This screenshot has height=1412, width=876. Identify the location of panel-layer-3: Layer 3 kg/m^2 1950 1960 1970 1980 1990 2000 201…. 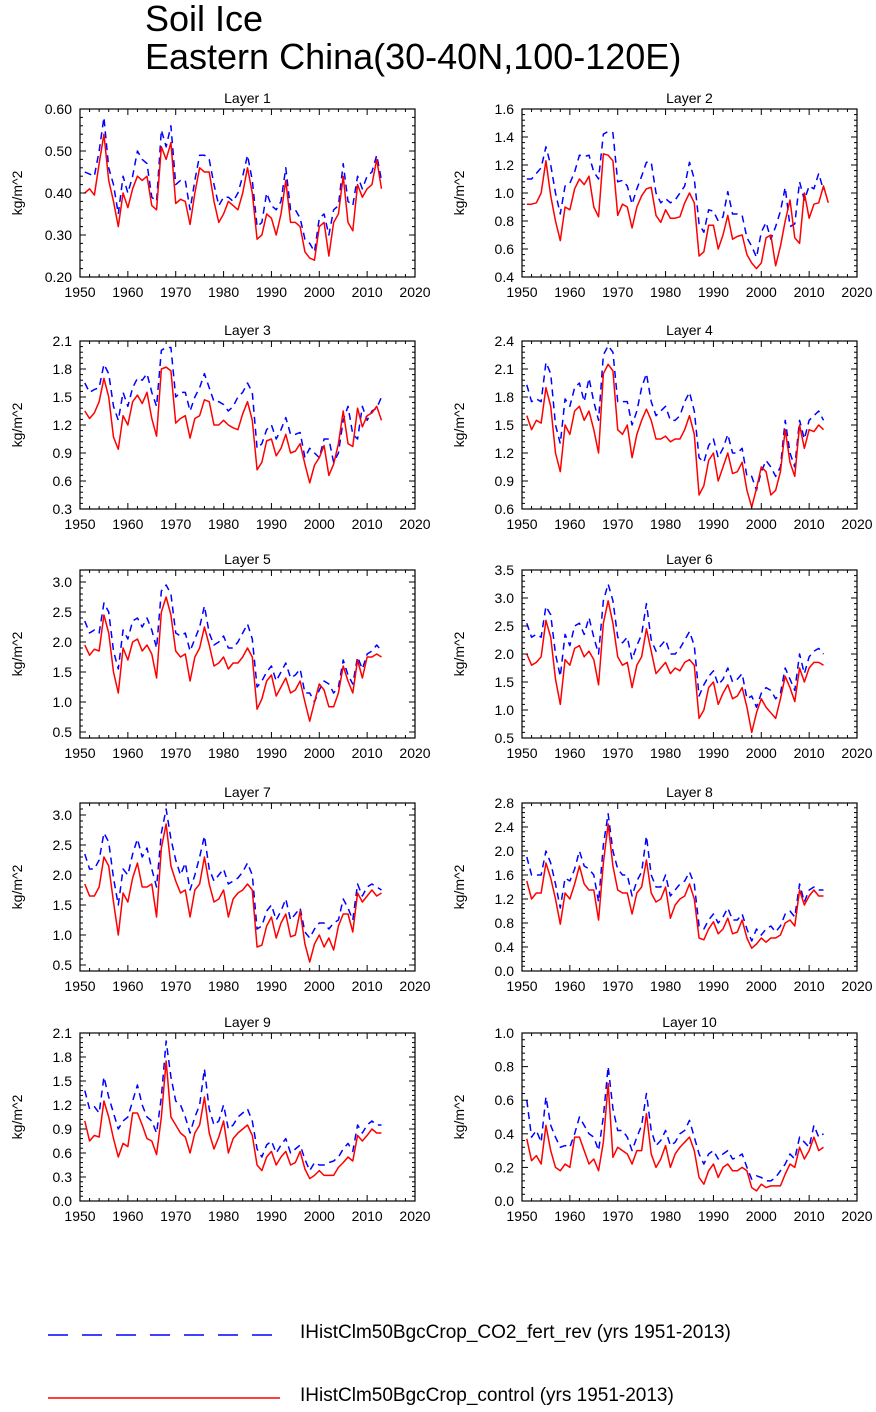
(220, 427).